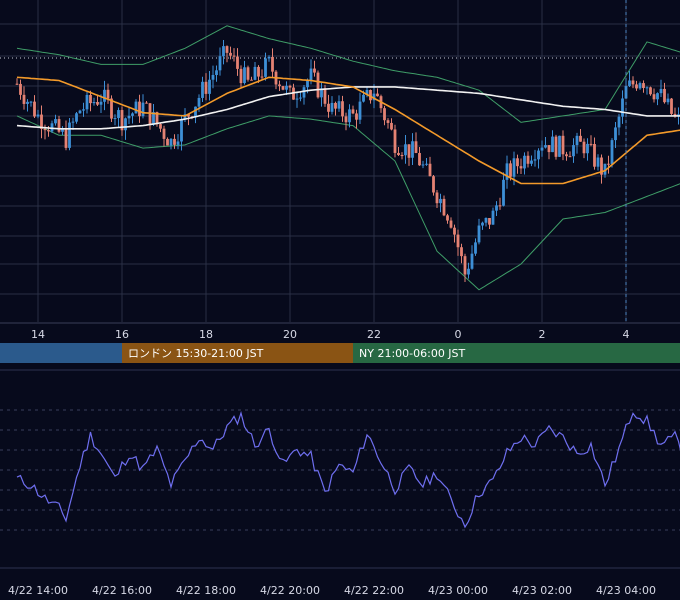 This screenshot has height=600, width=680. Describe the element at coordinates (340, 353) in the screenshot. I see `session-bar: ロンドン 15:30-21:00 JST NY 21:00-06:00 JST` at that location.